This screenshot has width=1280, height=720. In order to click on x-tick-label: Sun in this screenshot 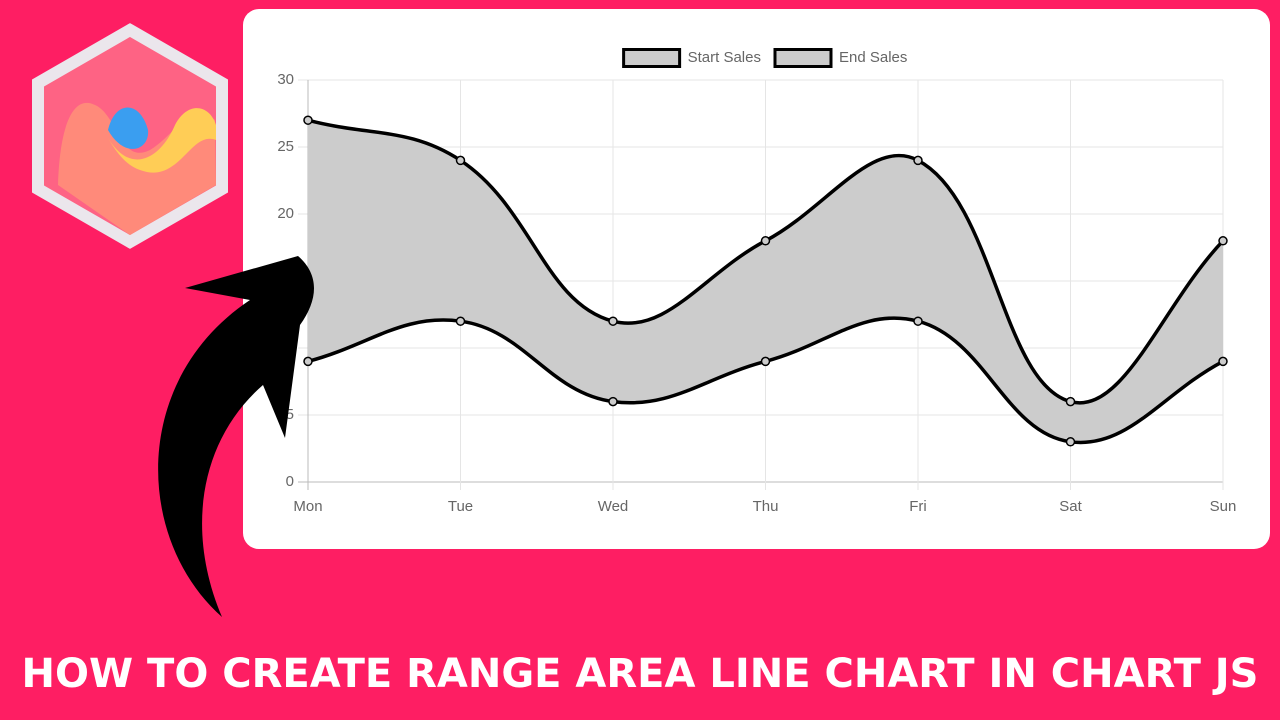, I will do `click(1223, 506)`.